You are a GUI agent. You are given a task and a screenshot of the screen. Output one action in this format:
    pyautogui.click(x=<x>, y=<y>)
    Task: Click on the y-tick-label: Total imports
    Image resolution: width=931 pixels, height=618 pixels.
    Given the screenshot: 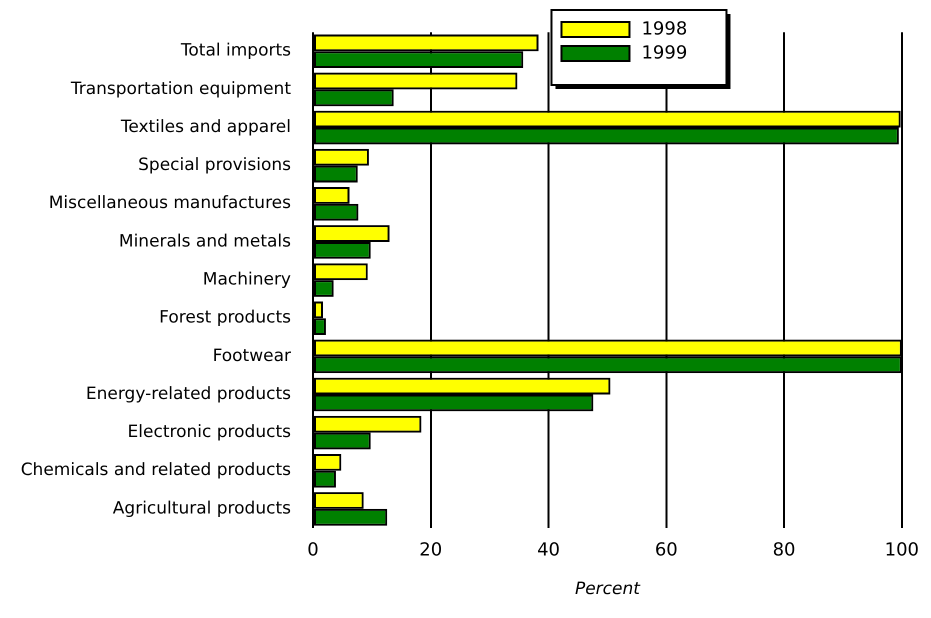 What is the action you would take?
    pyautogui.click(x=236, y=50)
    